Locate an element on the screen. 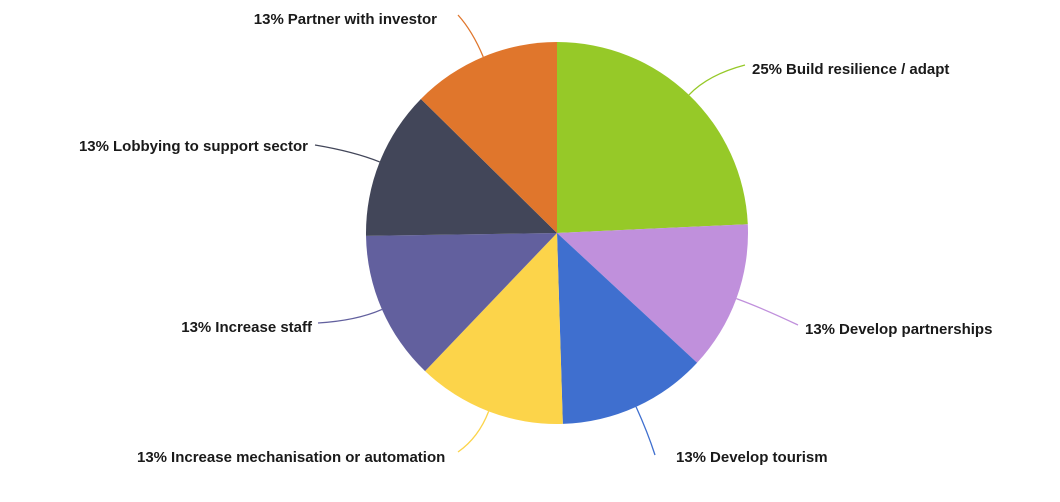 The image size is (1060, 502). slice-label: 13% Increase mechanisation or automation is located at coordinates (292, 458).